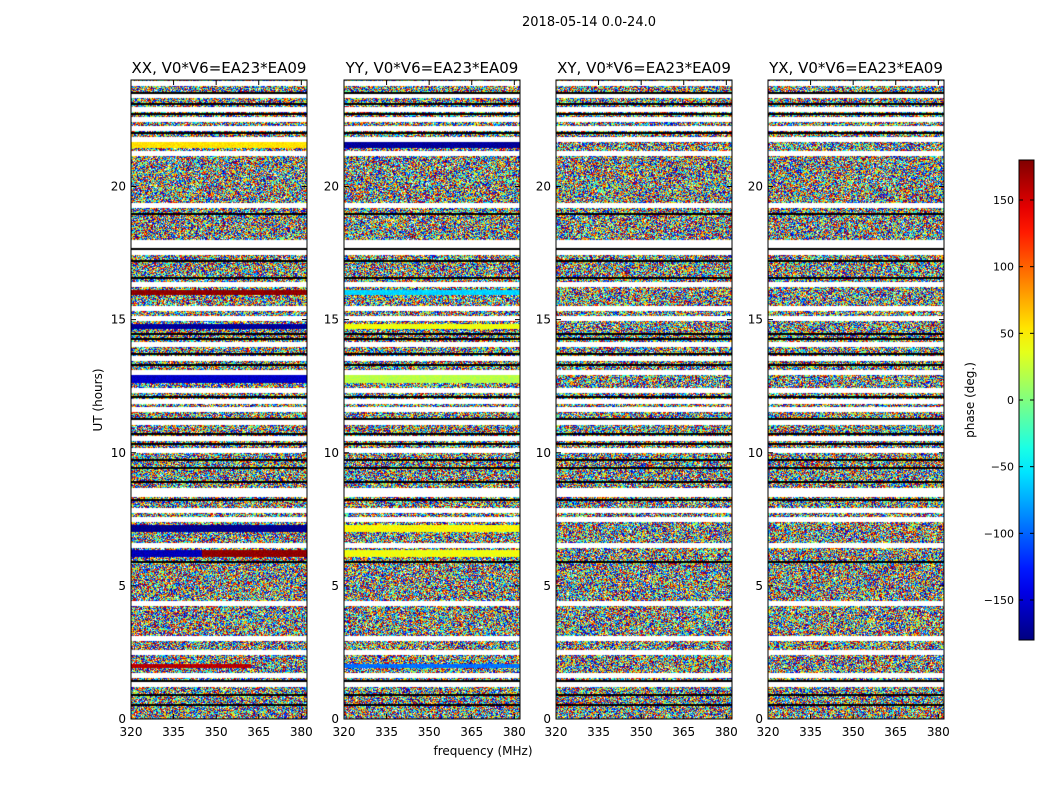 Image resolution: width=1050 pixels, height=800 pixels. I want to click on colorbar-tick-label: −50, so click(1002, 467).